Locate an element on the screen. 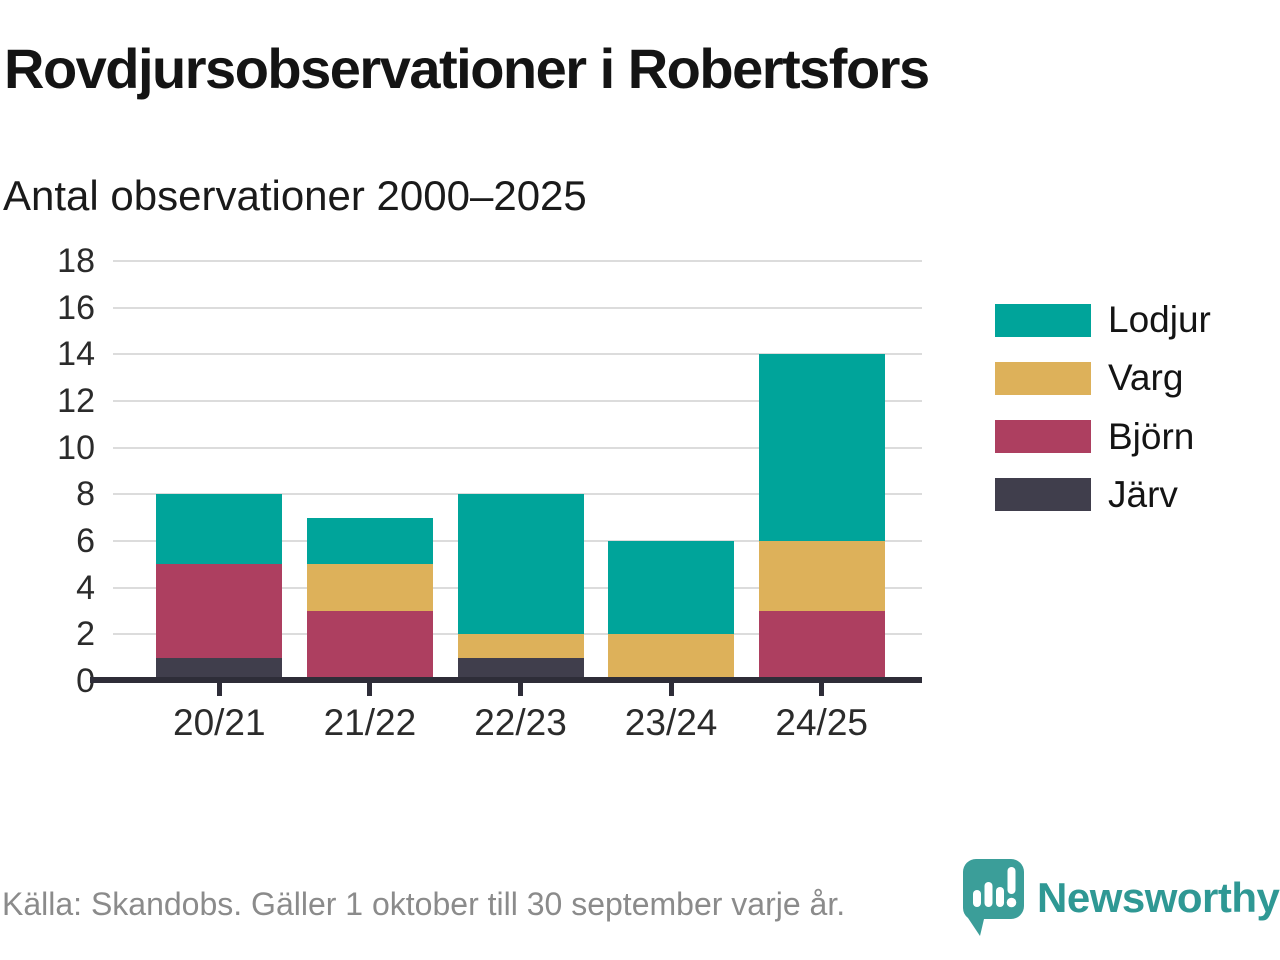 This screenshot has height=960, width=1280. y-axis-label: 4 is located at coordinates (85, 587).